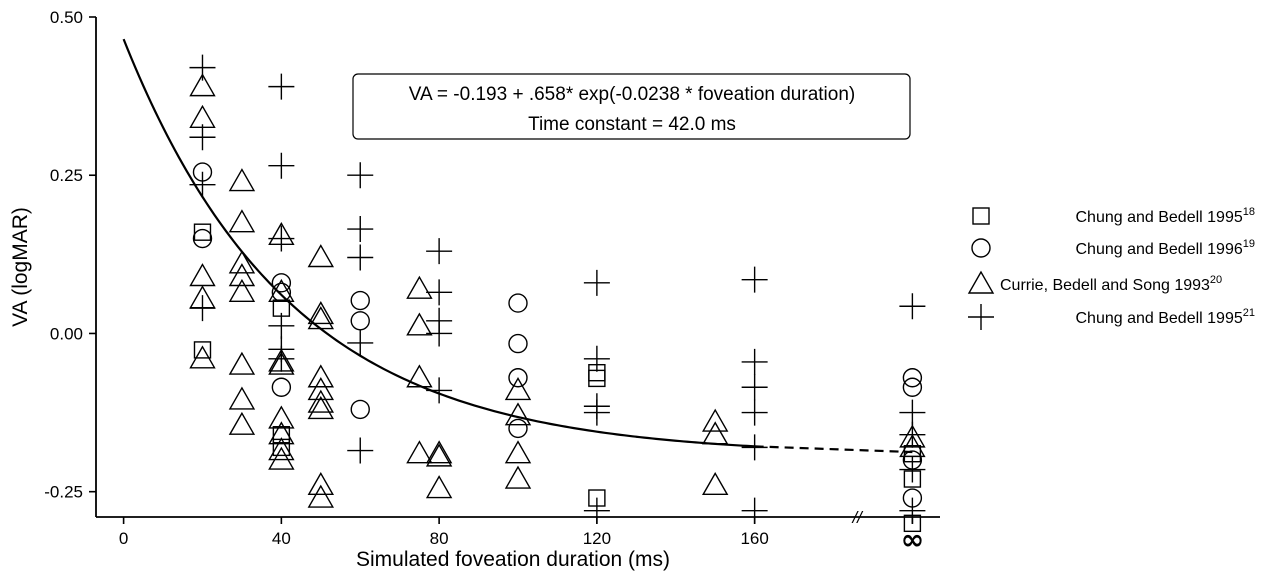 The height and width of the screenshot is (574, 1276). Describe the element at coordinates (981, 317) in the screenshot. I see `legend-plus-icon` at that location.